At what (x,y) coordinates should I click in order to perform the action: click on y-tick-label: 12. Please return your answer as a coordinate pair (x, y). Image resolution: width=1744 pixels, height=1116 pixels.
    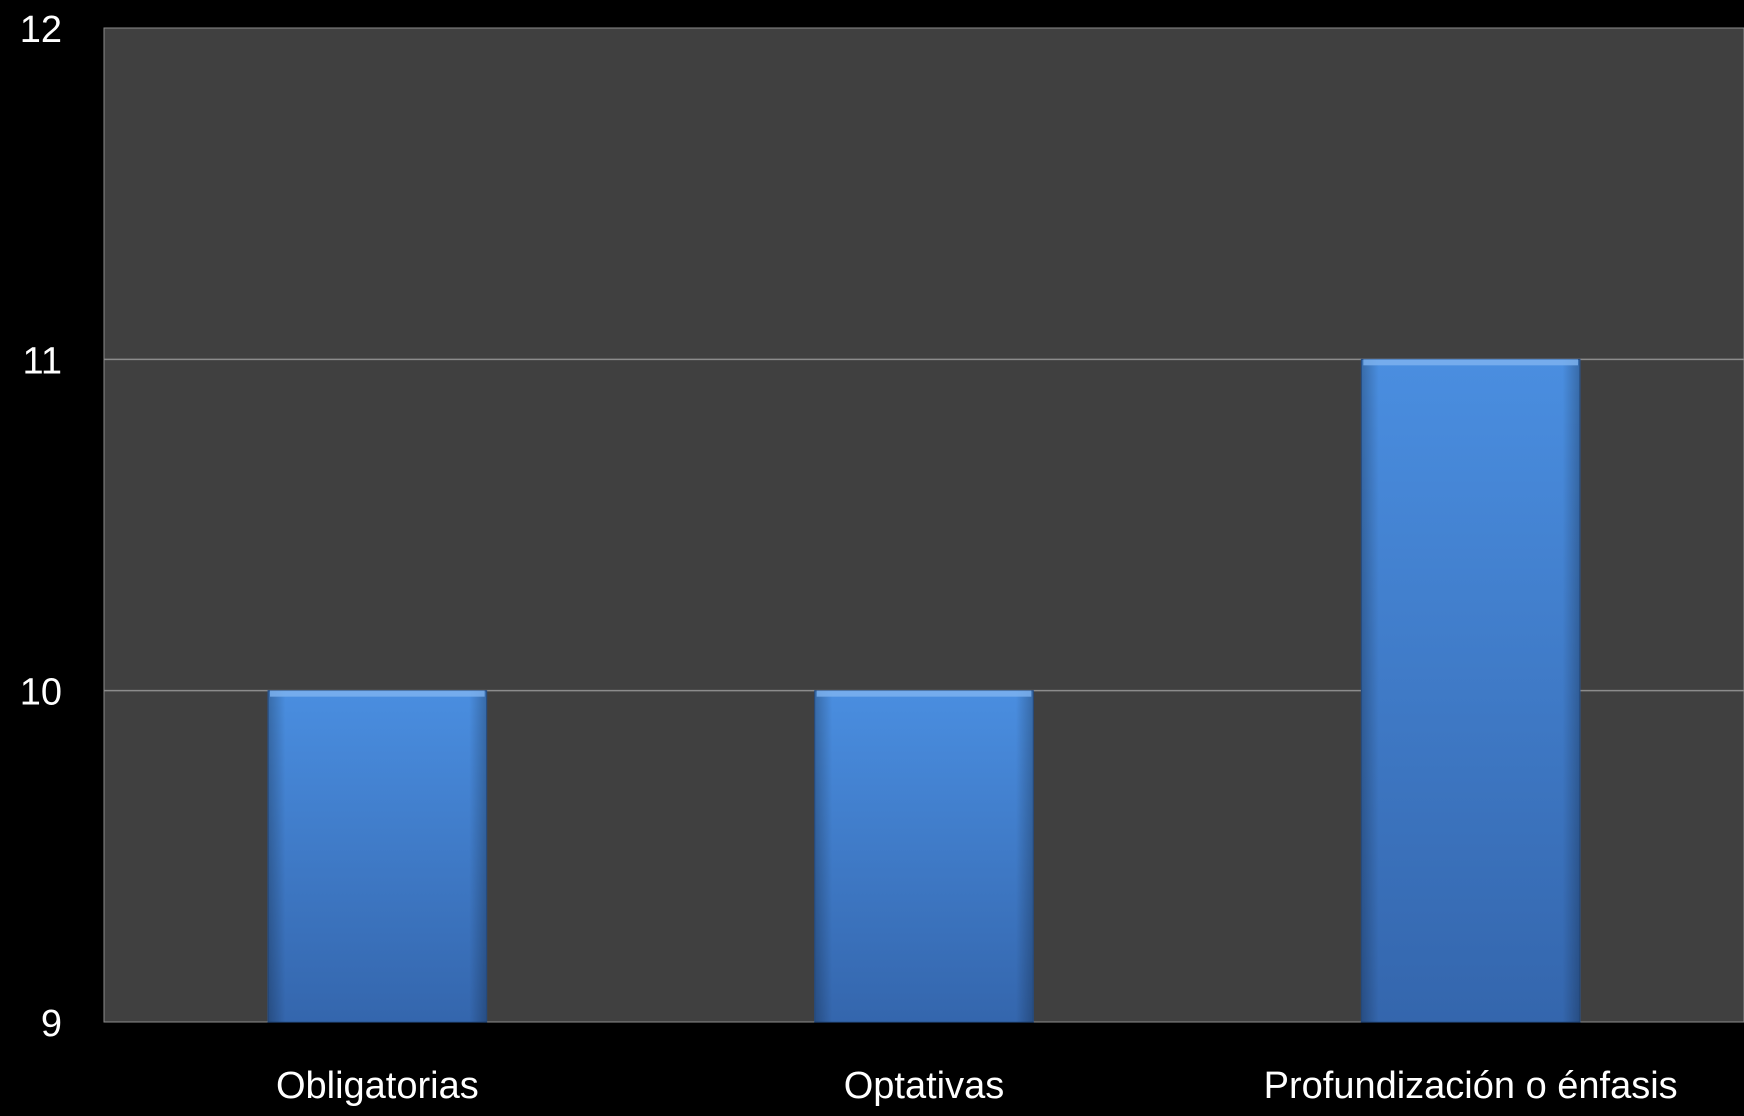
    Looking at the image, I should click on (41, 30).